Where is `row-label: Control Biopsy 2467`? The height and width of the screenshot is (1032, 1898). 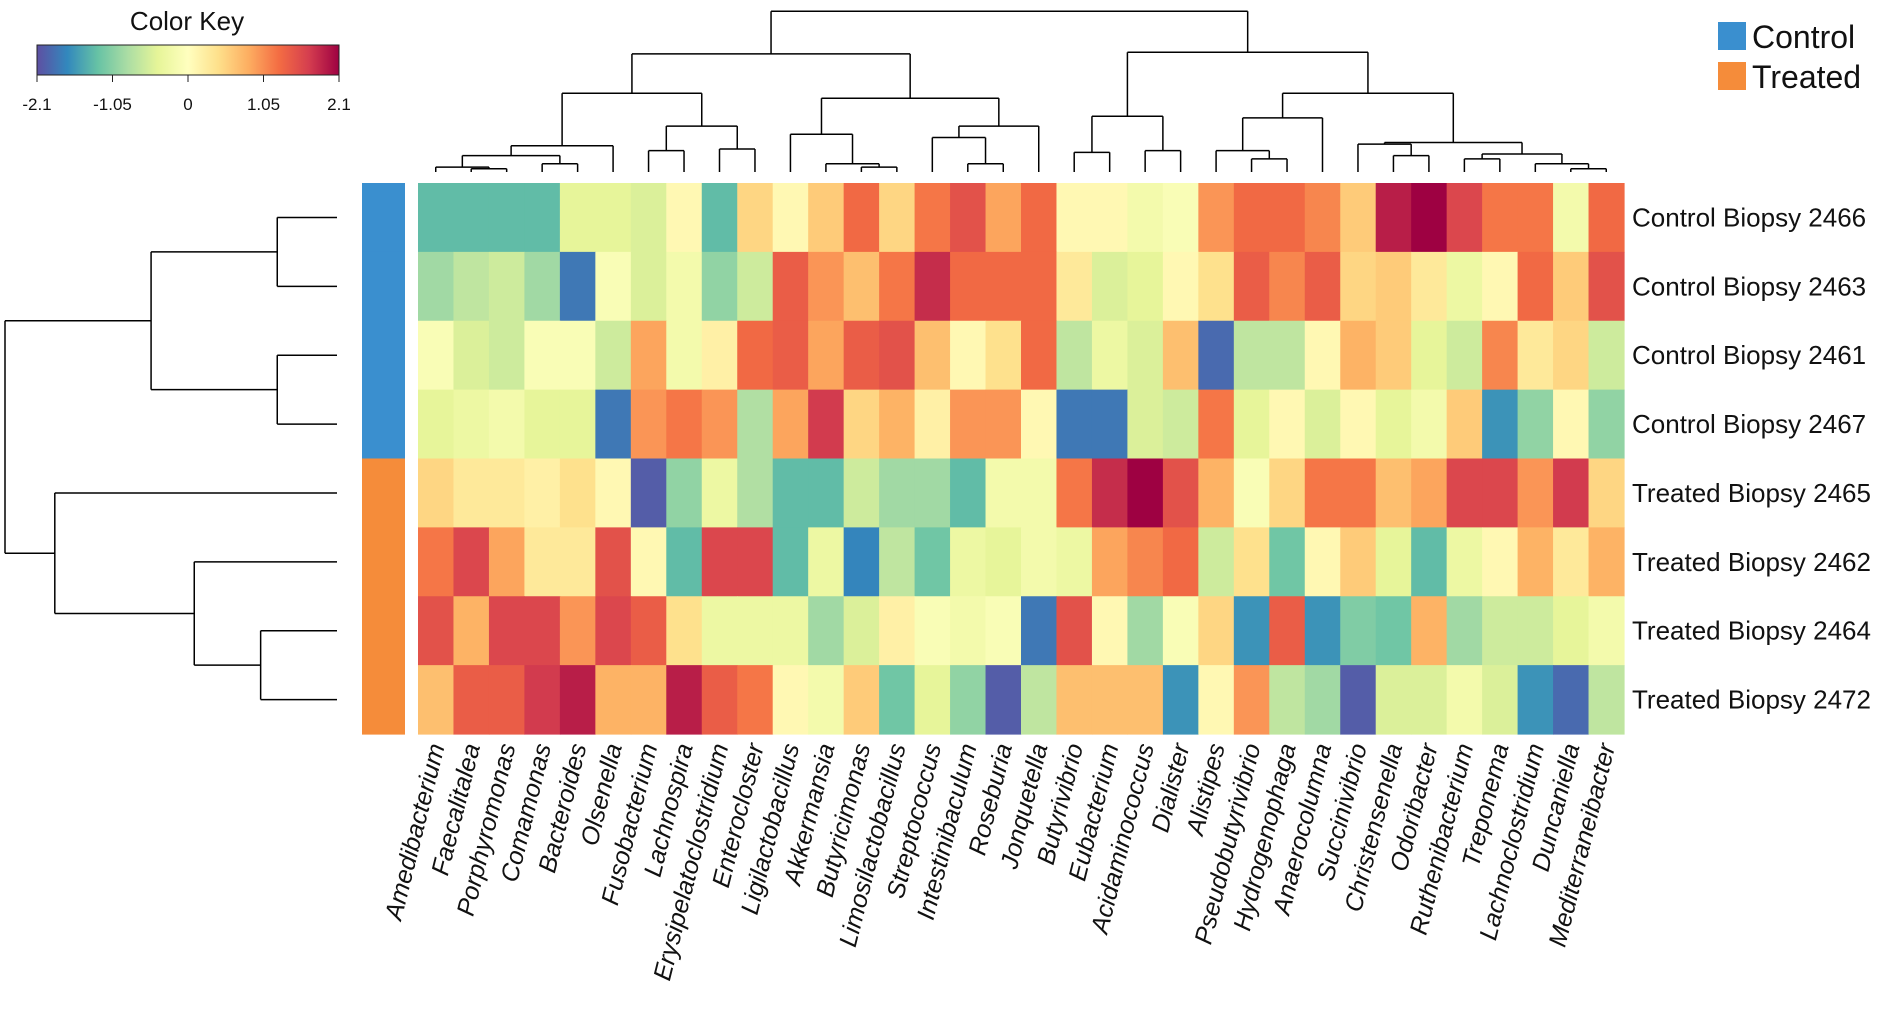
row-label: Control Biopsy 2467 is located at coordinates (1749, 424).